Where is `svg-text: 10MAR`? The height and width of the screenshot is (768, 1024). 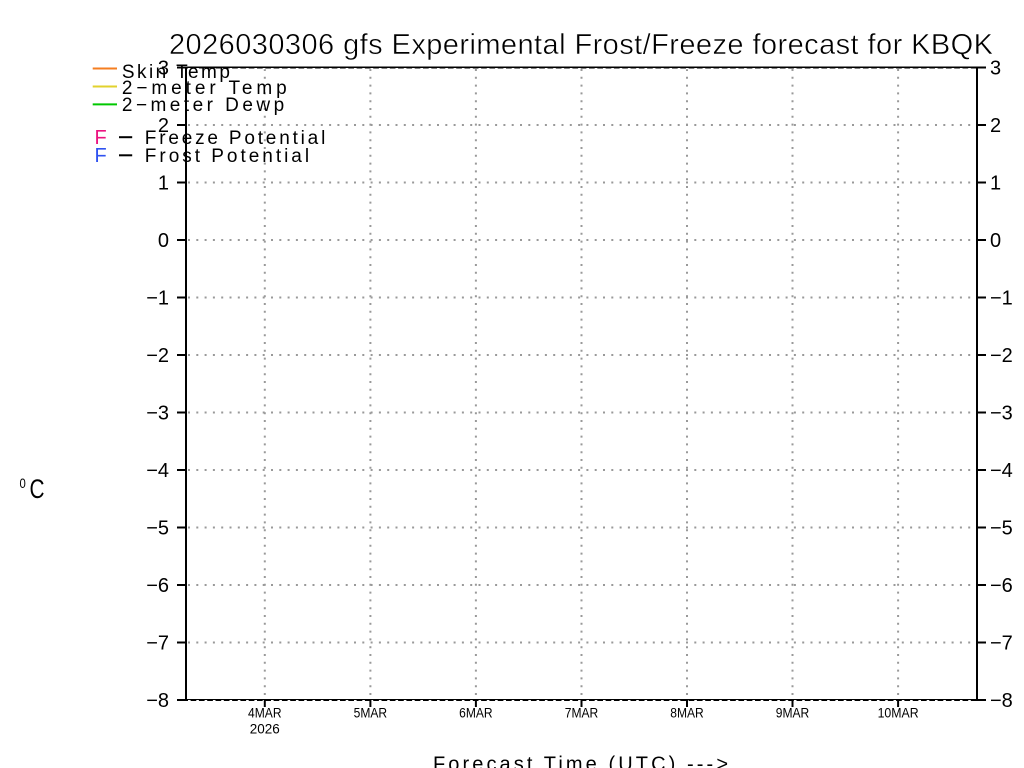 svg-text: 10MAR is located at coordinates (898, 713).